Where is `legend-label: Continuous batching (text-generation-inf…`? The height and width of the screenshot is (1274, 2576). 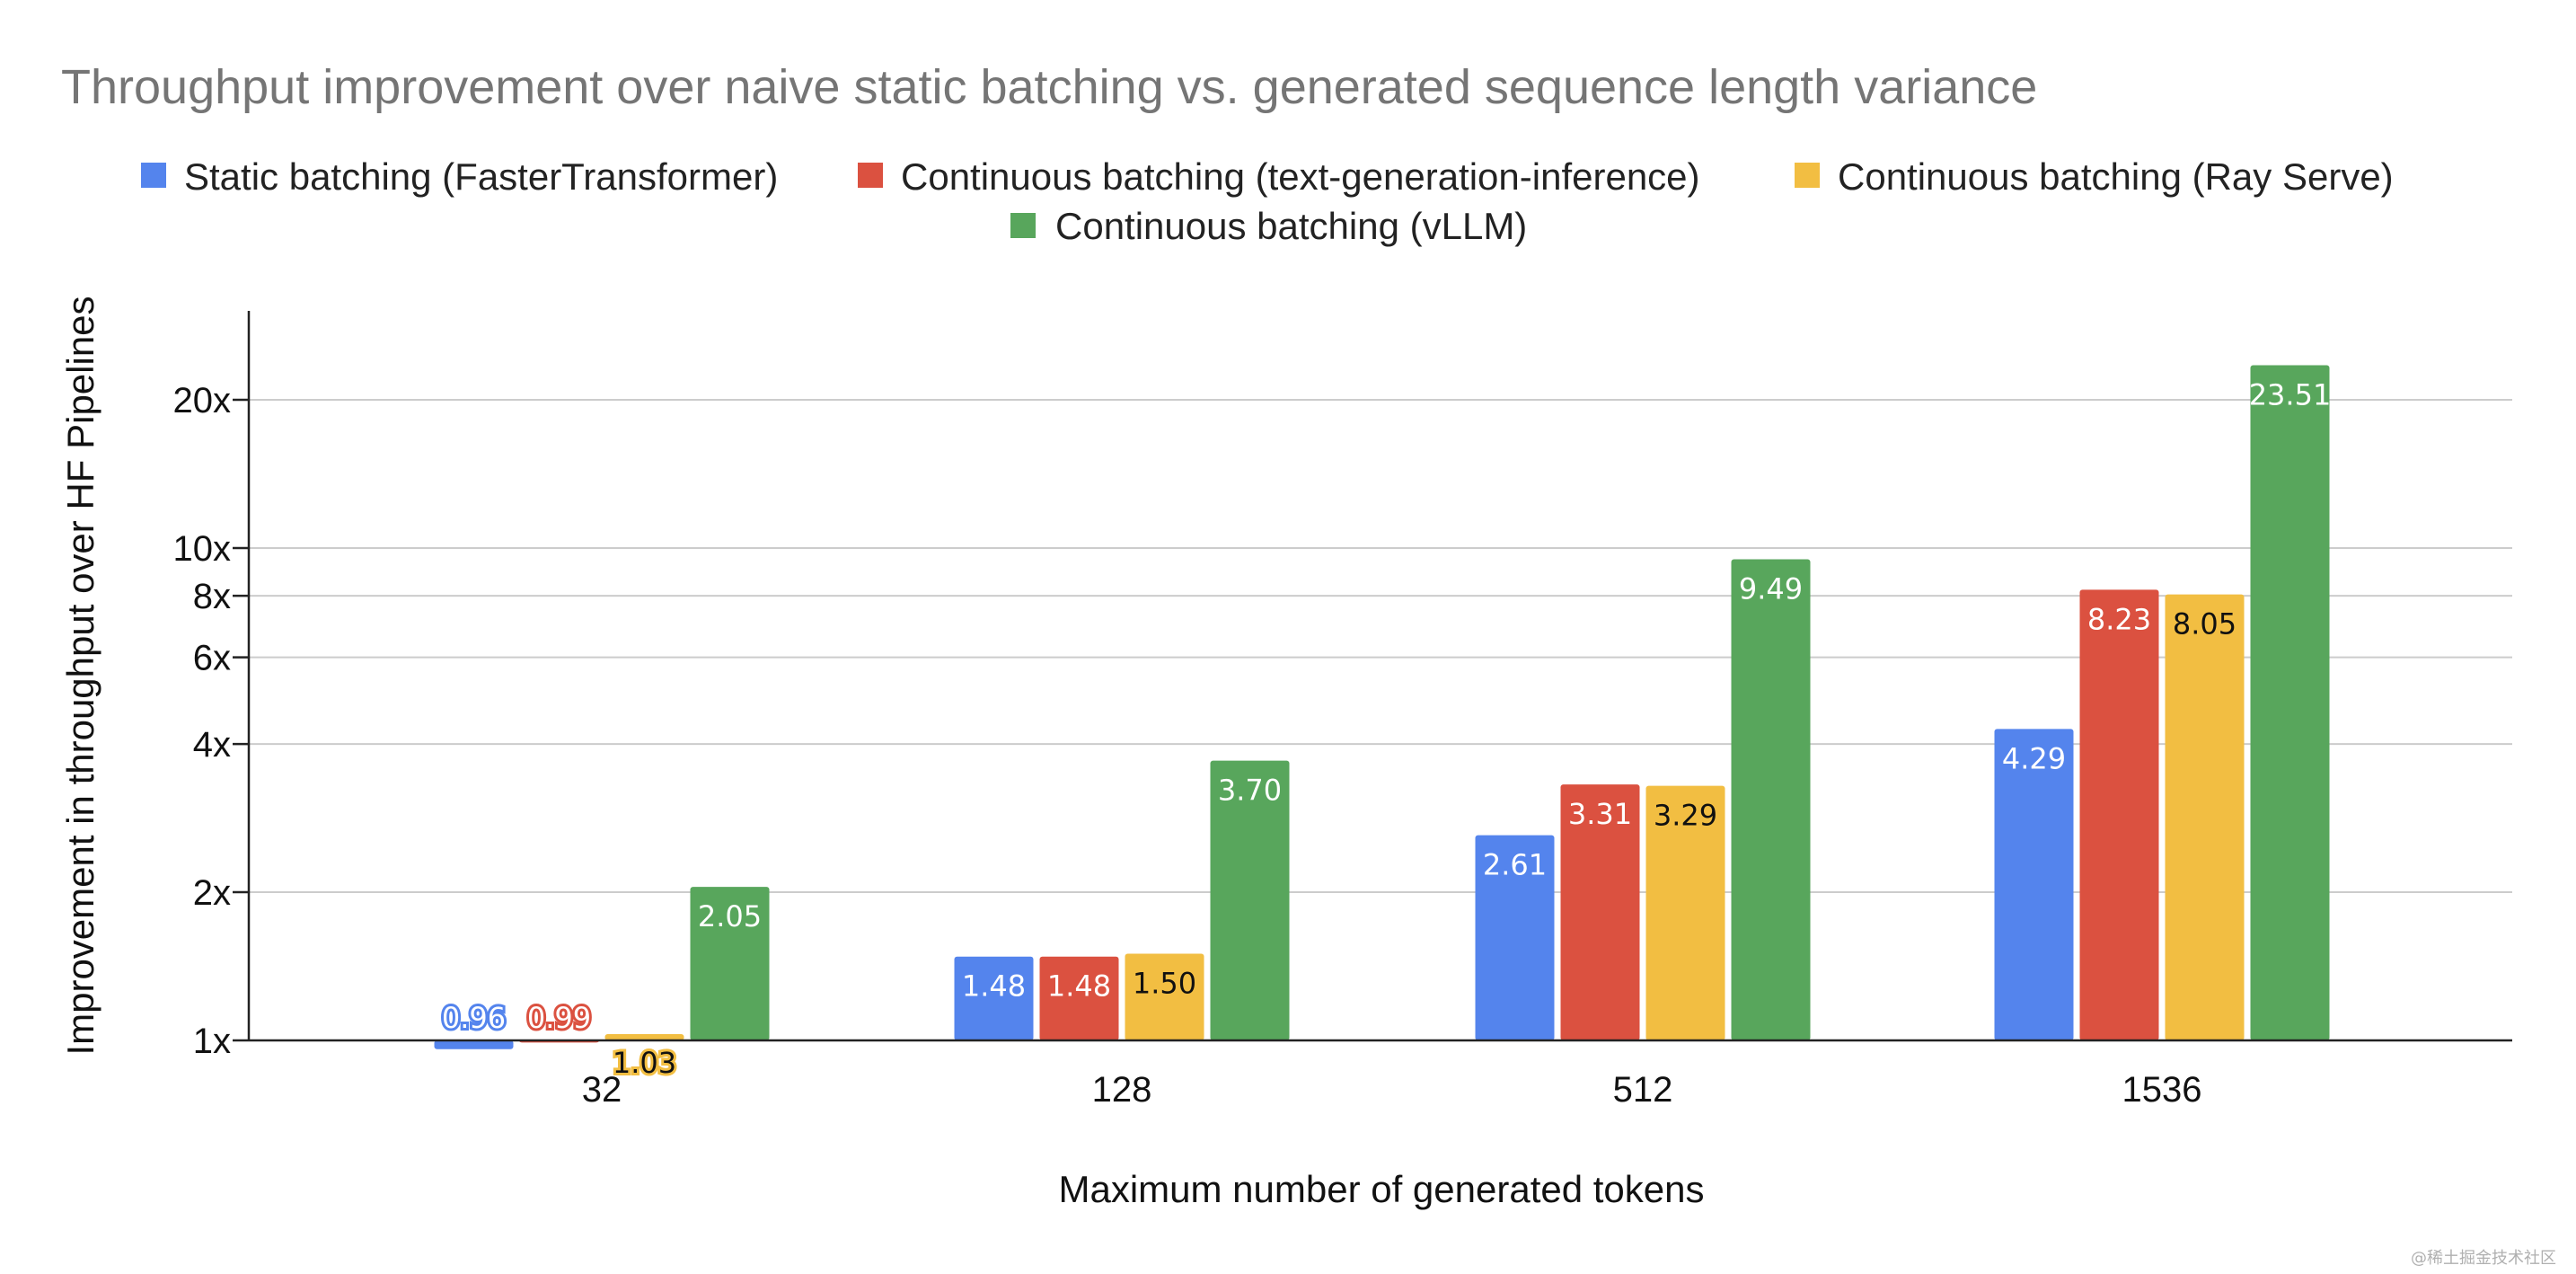
legend-label: Continuous batching (text-generation-inf… is located at coordinates (1300, 177).